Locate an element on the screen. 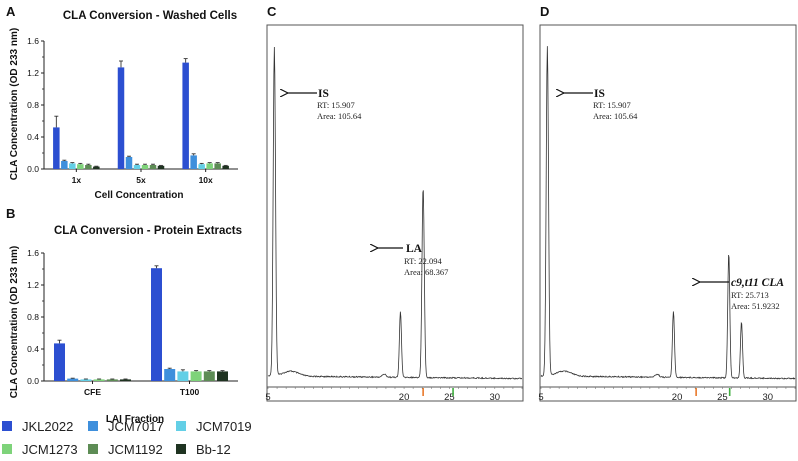  legend-label-jkl2022: JKL2022 is located at coordinates (47, 426).